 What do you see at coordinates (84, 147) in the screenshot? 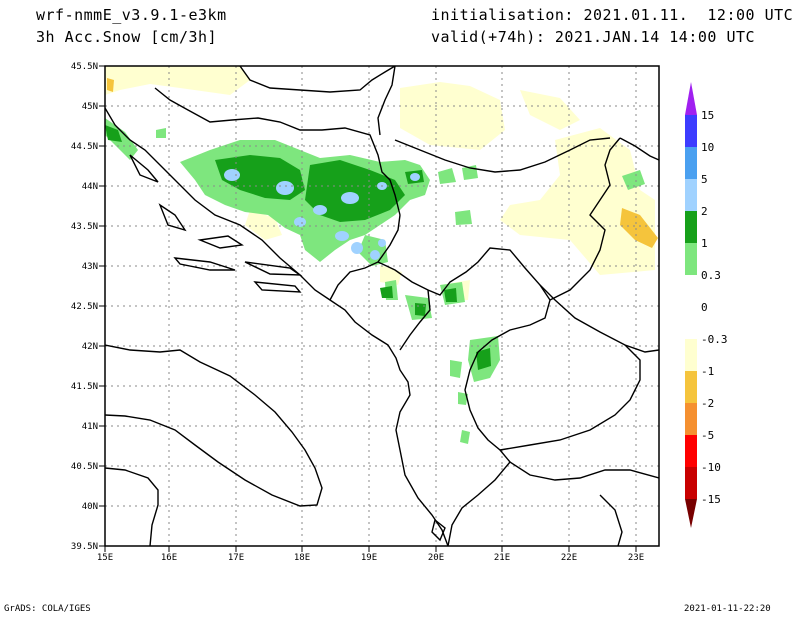
I see `lat-label: 44.5N` at bounding box center [84, 147].